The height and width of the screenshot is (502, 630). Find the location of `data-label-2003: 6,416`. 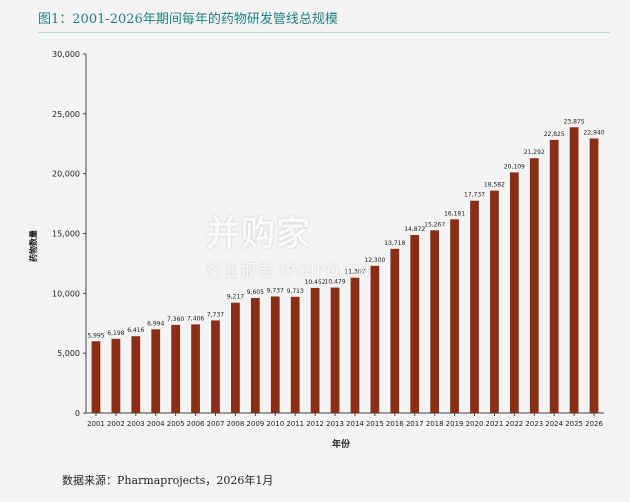

data-label-2003: 6,416 is located at coordinates (135, 330).